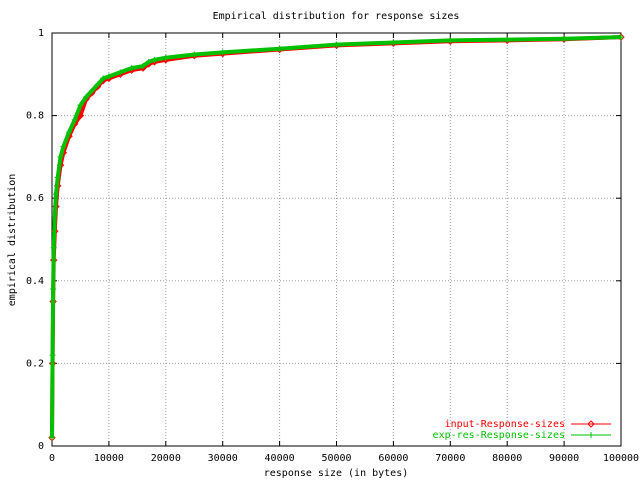 This screenshot has width=640, height=480. Describe the element at coordinates (450, 458) in the screenshot. I see `x-tick-label: 70000` at that location.